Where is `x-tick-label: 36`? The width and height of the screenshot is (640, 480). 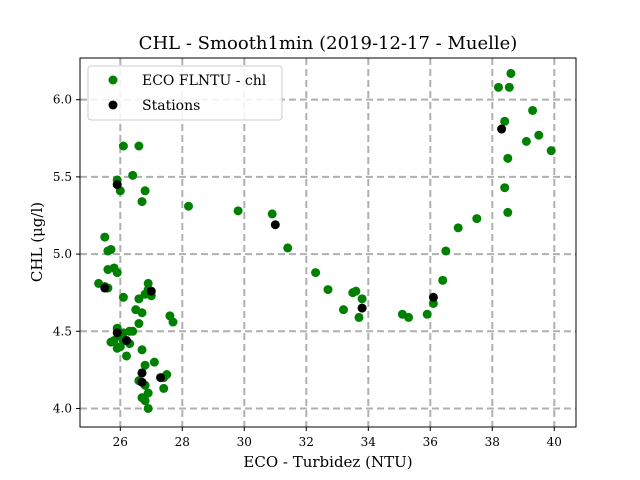 x-tick-label: 36 is located at coordinates (430, 442).